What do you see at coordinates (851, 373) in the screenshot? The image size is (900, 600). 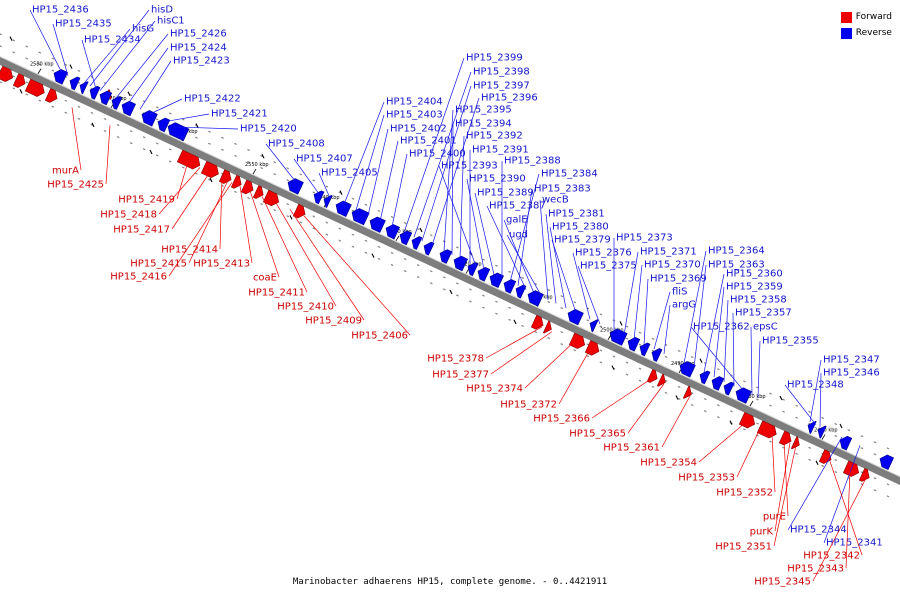 I see `reverse-gene-label: HP15_2346` at bounding box center [851, 373].